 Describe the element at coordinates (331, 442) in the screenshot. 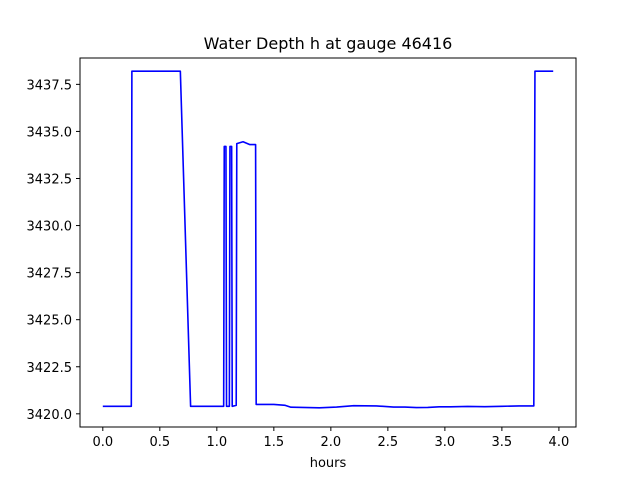

I see `x-tick-label: 2.0` at that location.